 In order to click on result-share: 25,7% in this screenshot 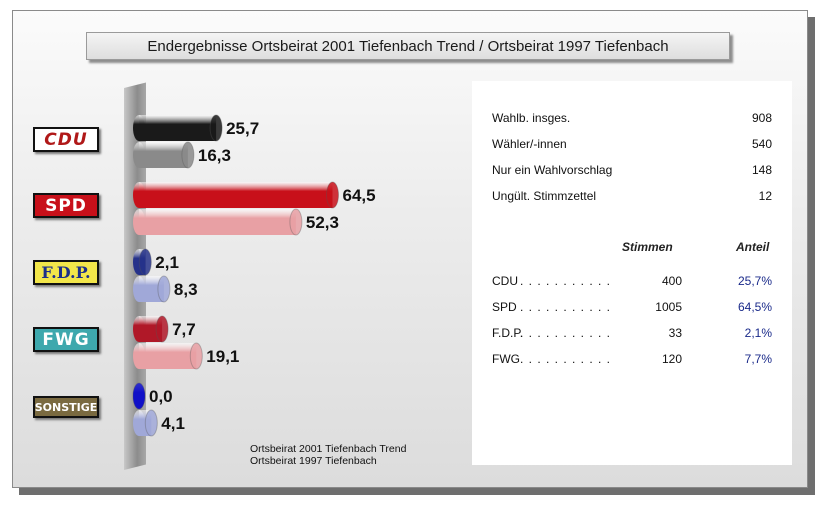, I will do `click(754, 281)`.